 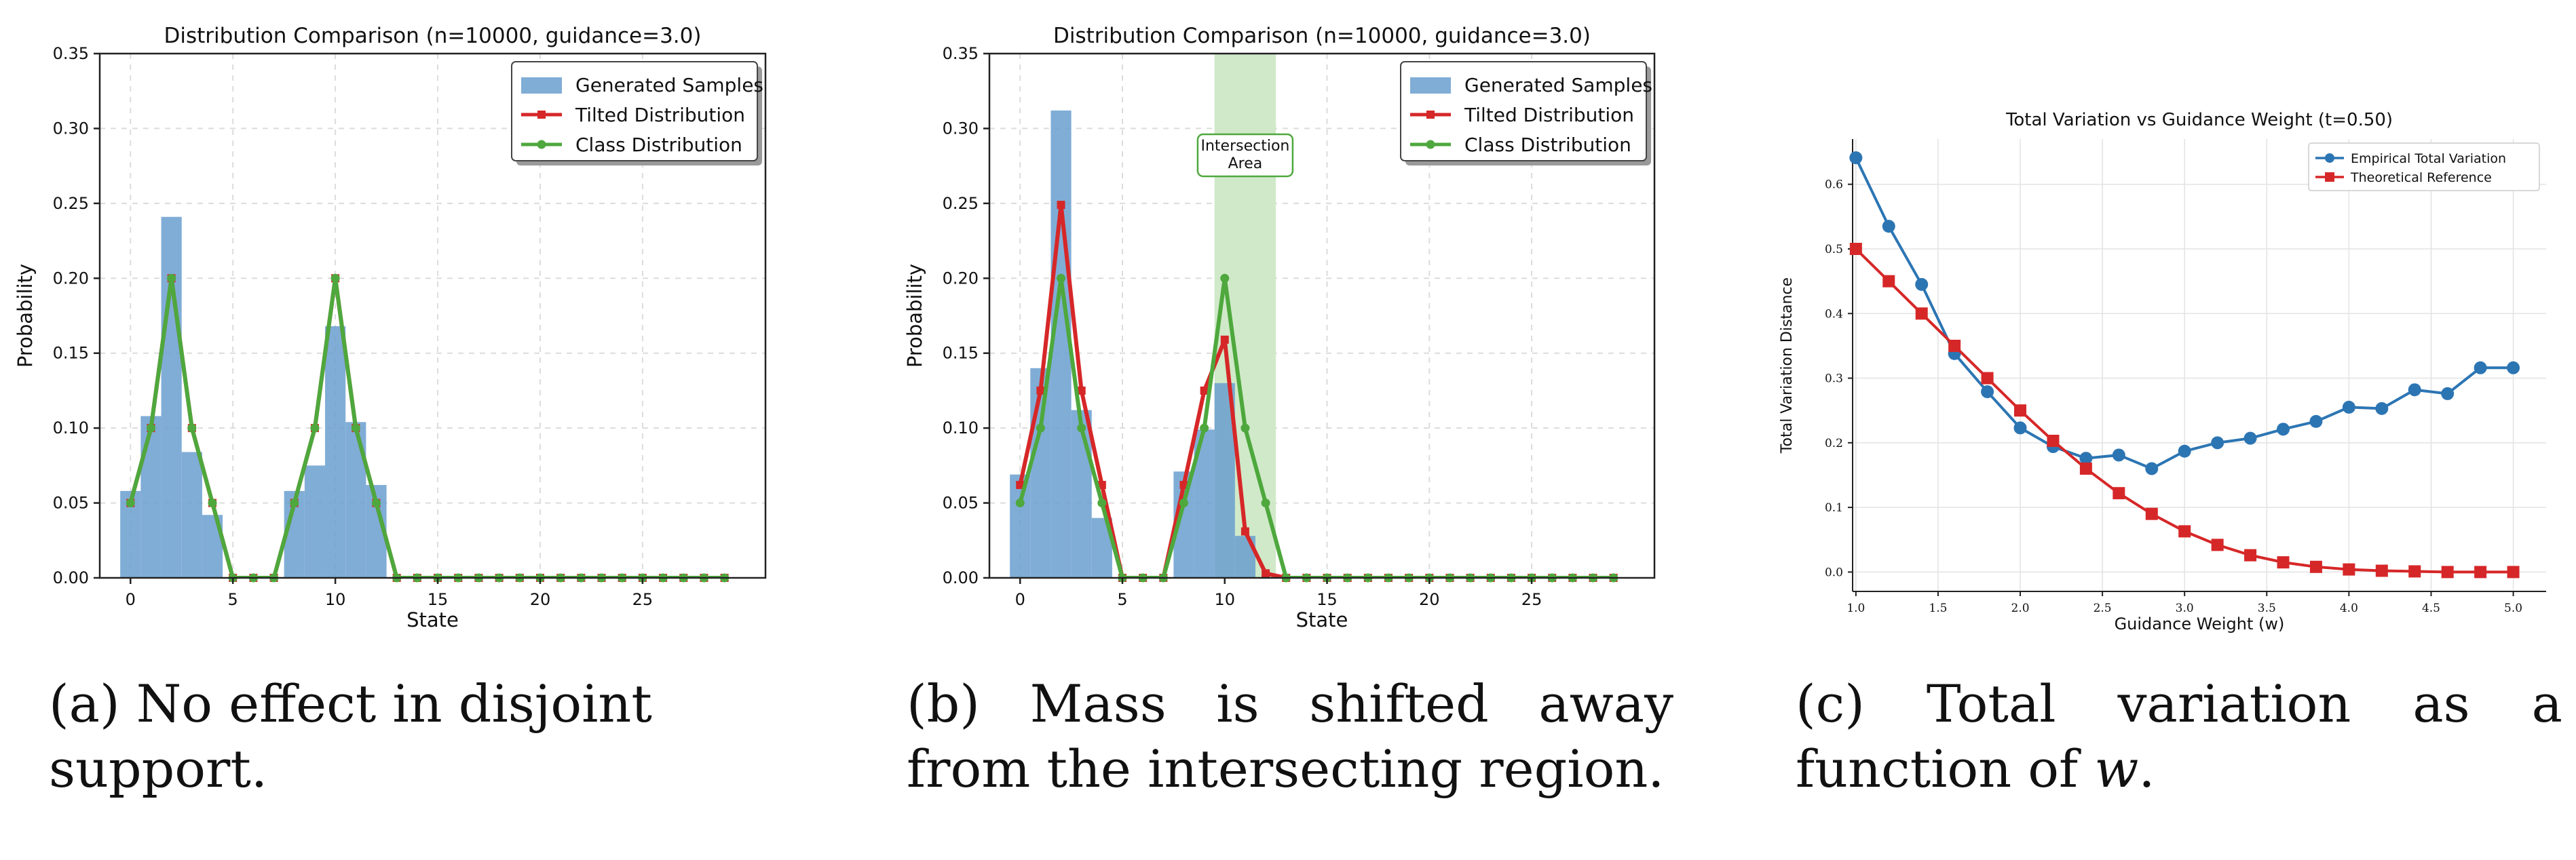 I want to click on x-tick-label: 20, so click(x=540, y=599).